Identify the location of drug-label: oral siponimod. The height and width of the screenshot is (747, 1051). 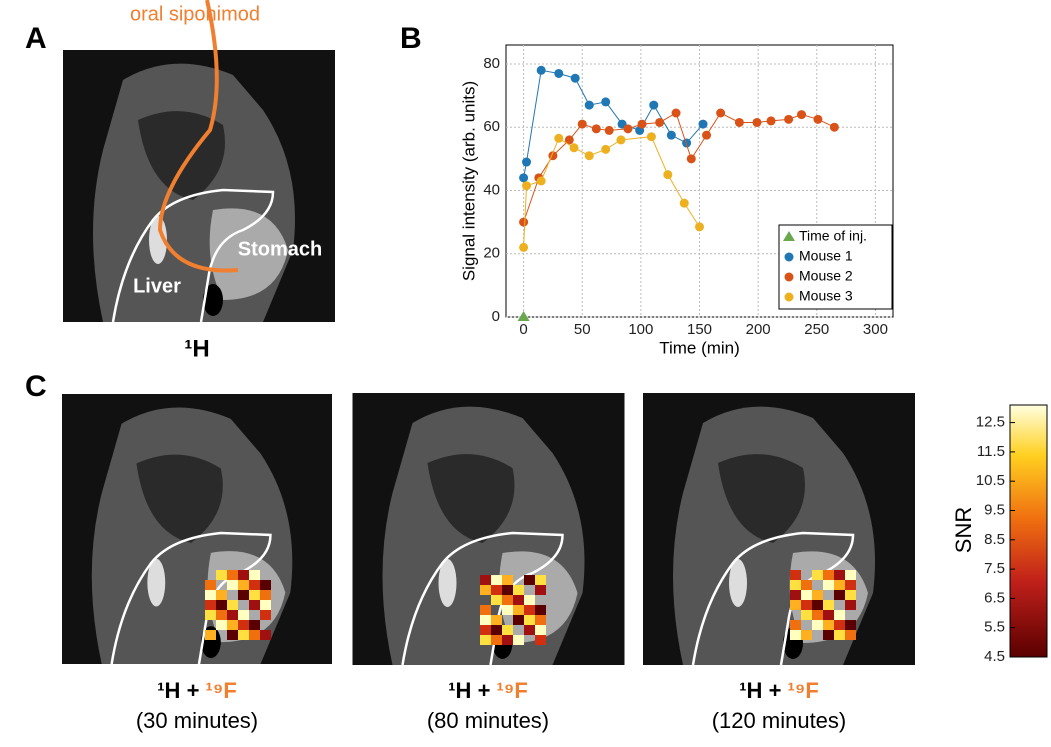
(195, 14).